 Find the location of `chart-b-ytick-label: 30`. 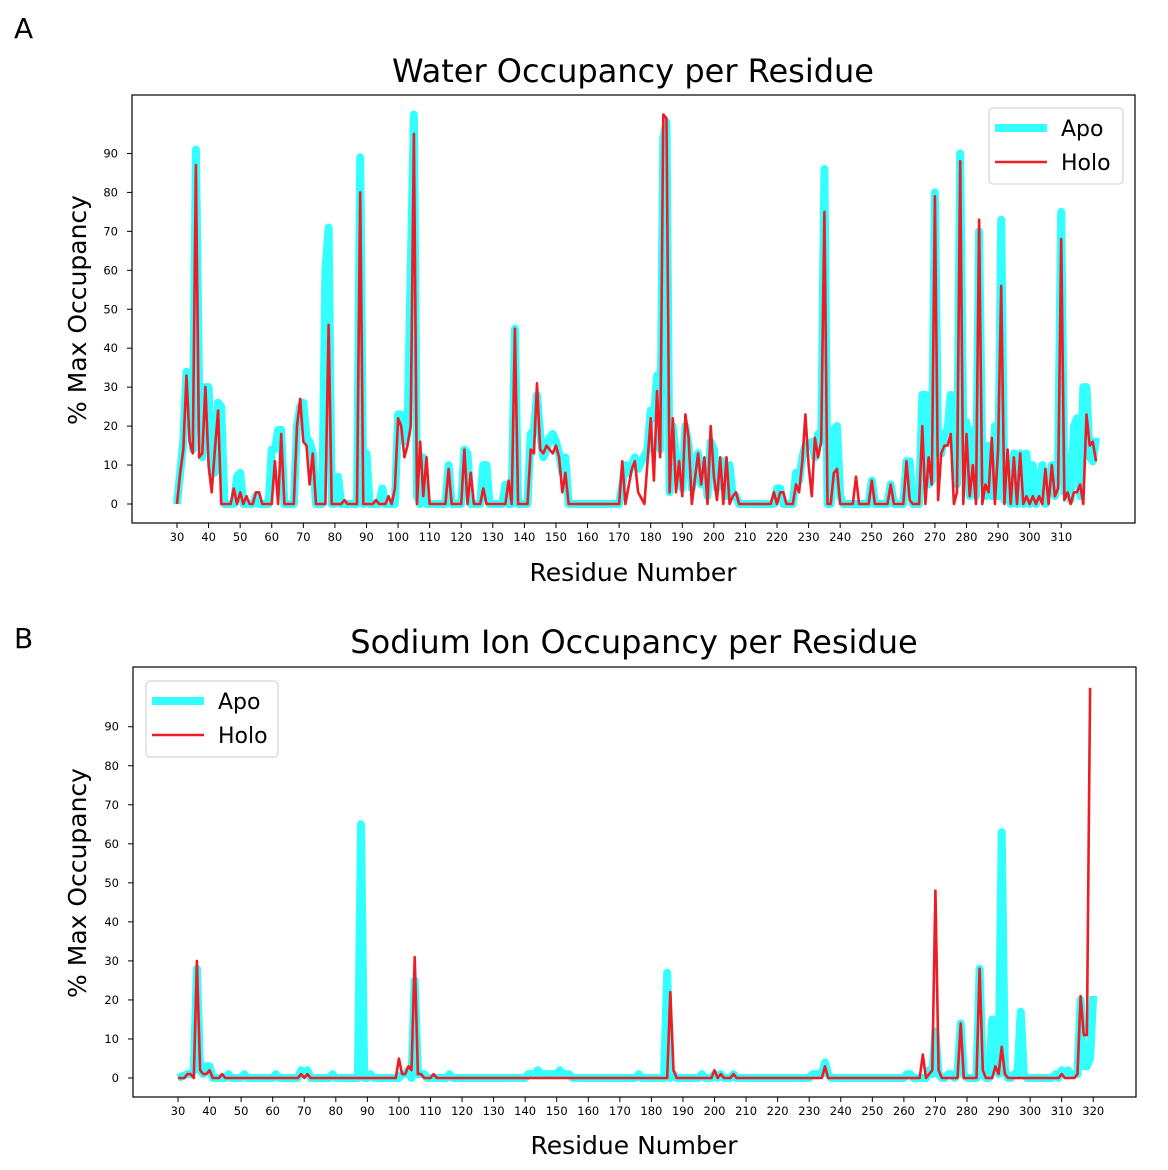

chart-b-ytick-label: 30 is located at coordinates (111, 961).